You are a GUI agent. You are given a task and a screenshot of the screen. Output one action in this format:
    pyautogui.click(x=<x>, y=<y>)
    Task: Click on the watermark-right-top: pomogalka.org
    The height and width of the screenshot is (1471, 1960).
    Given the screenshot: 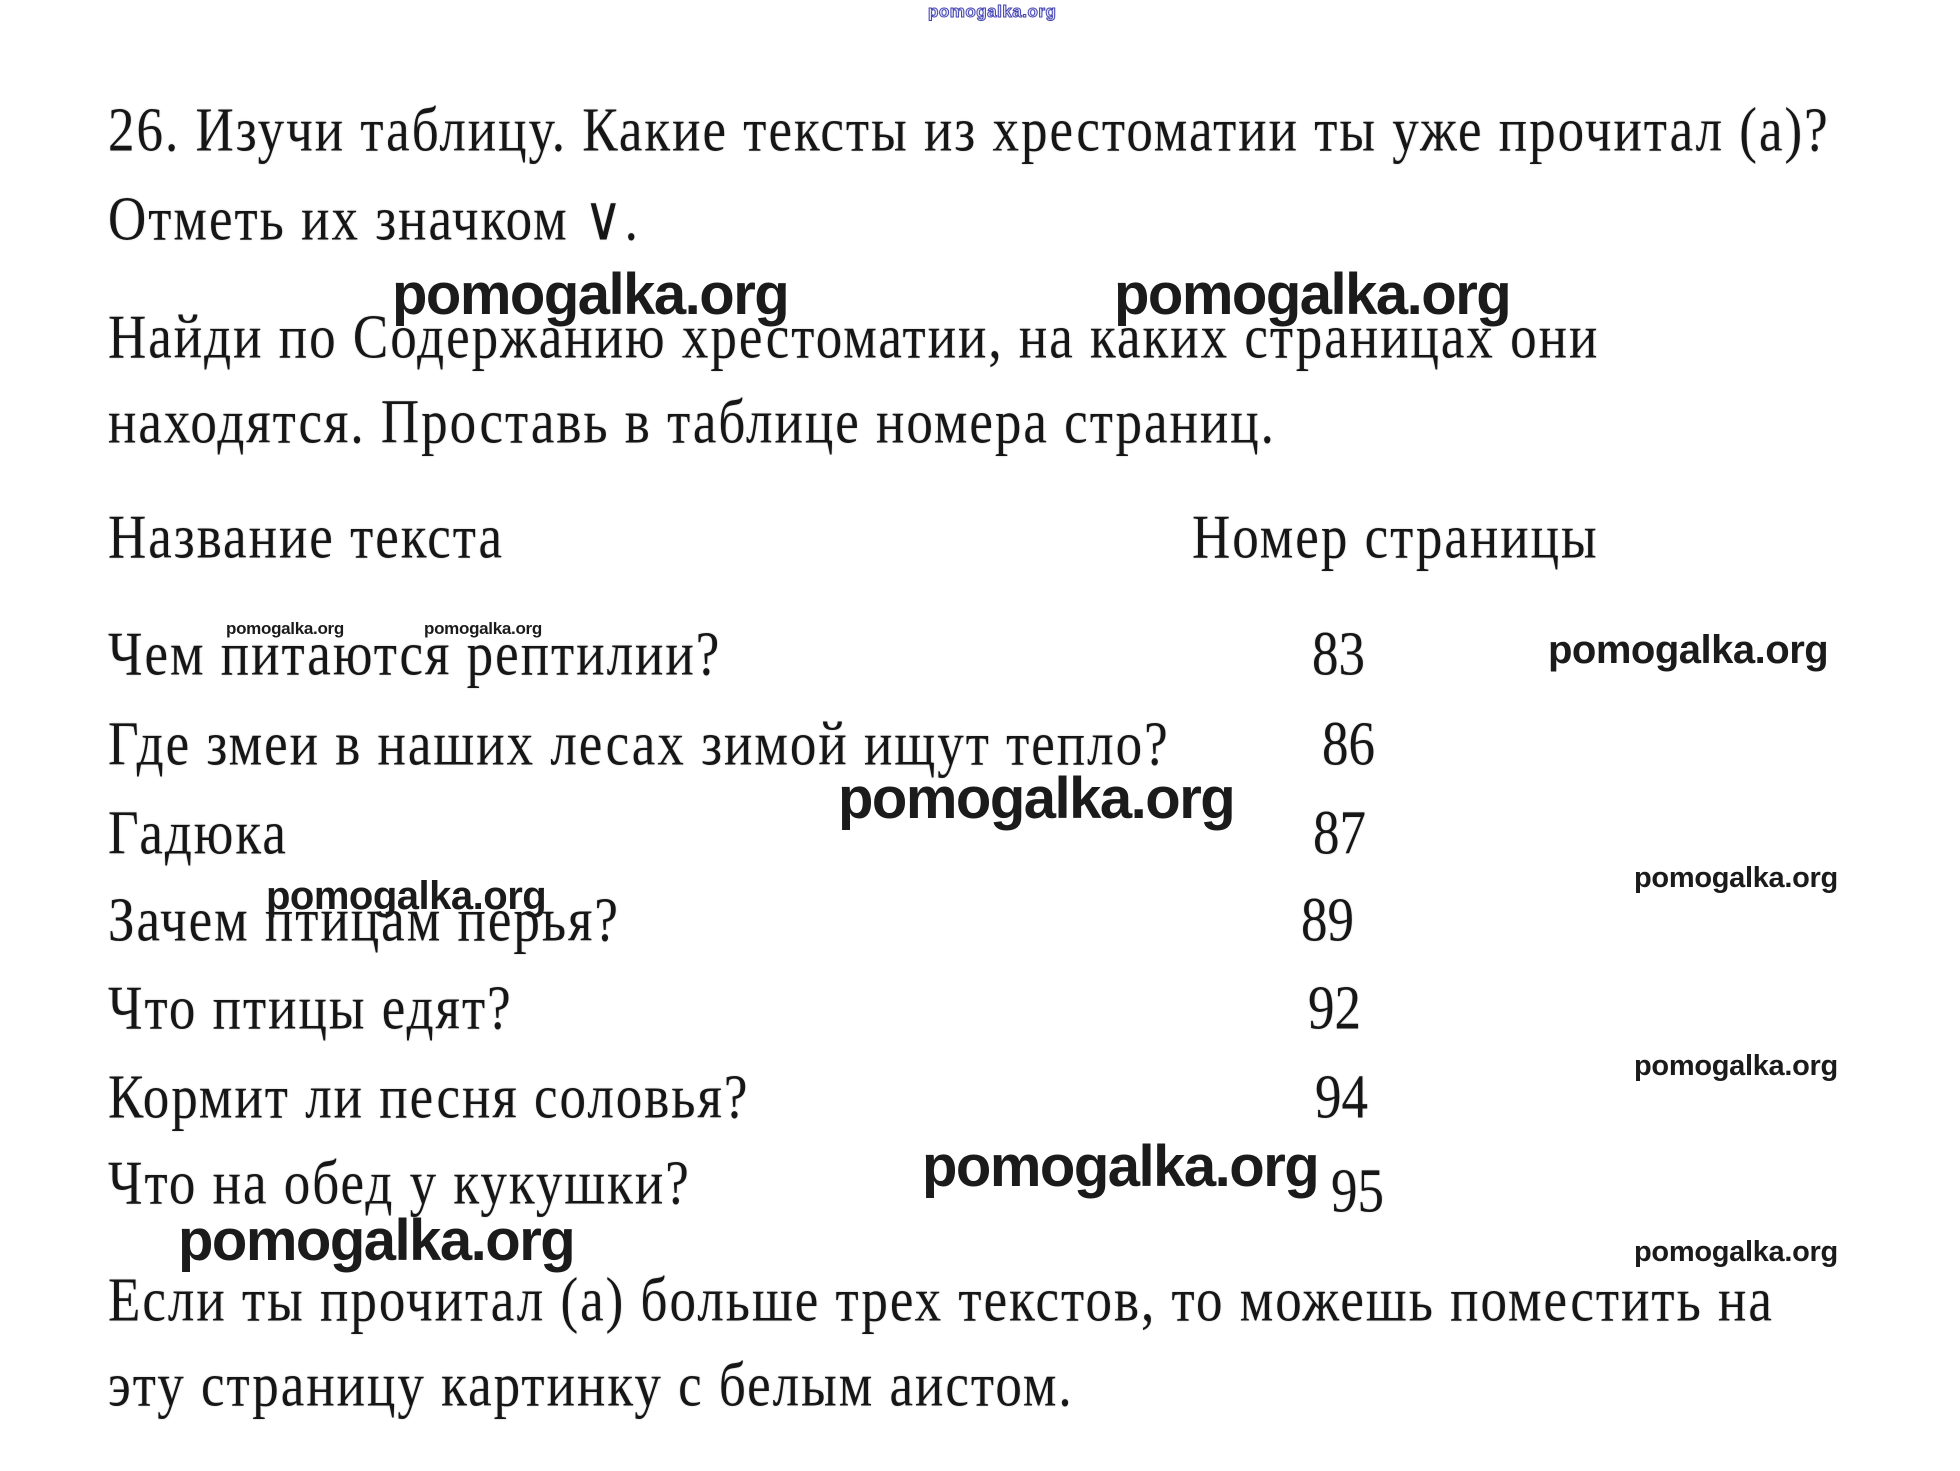 What is the action you would take?
    pyautogui.click(x=1688, y=650)
    